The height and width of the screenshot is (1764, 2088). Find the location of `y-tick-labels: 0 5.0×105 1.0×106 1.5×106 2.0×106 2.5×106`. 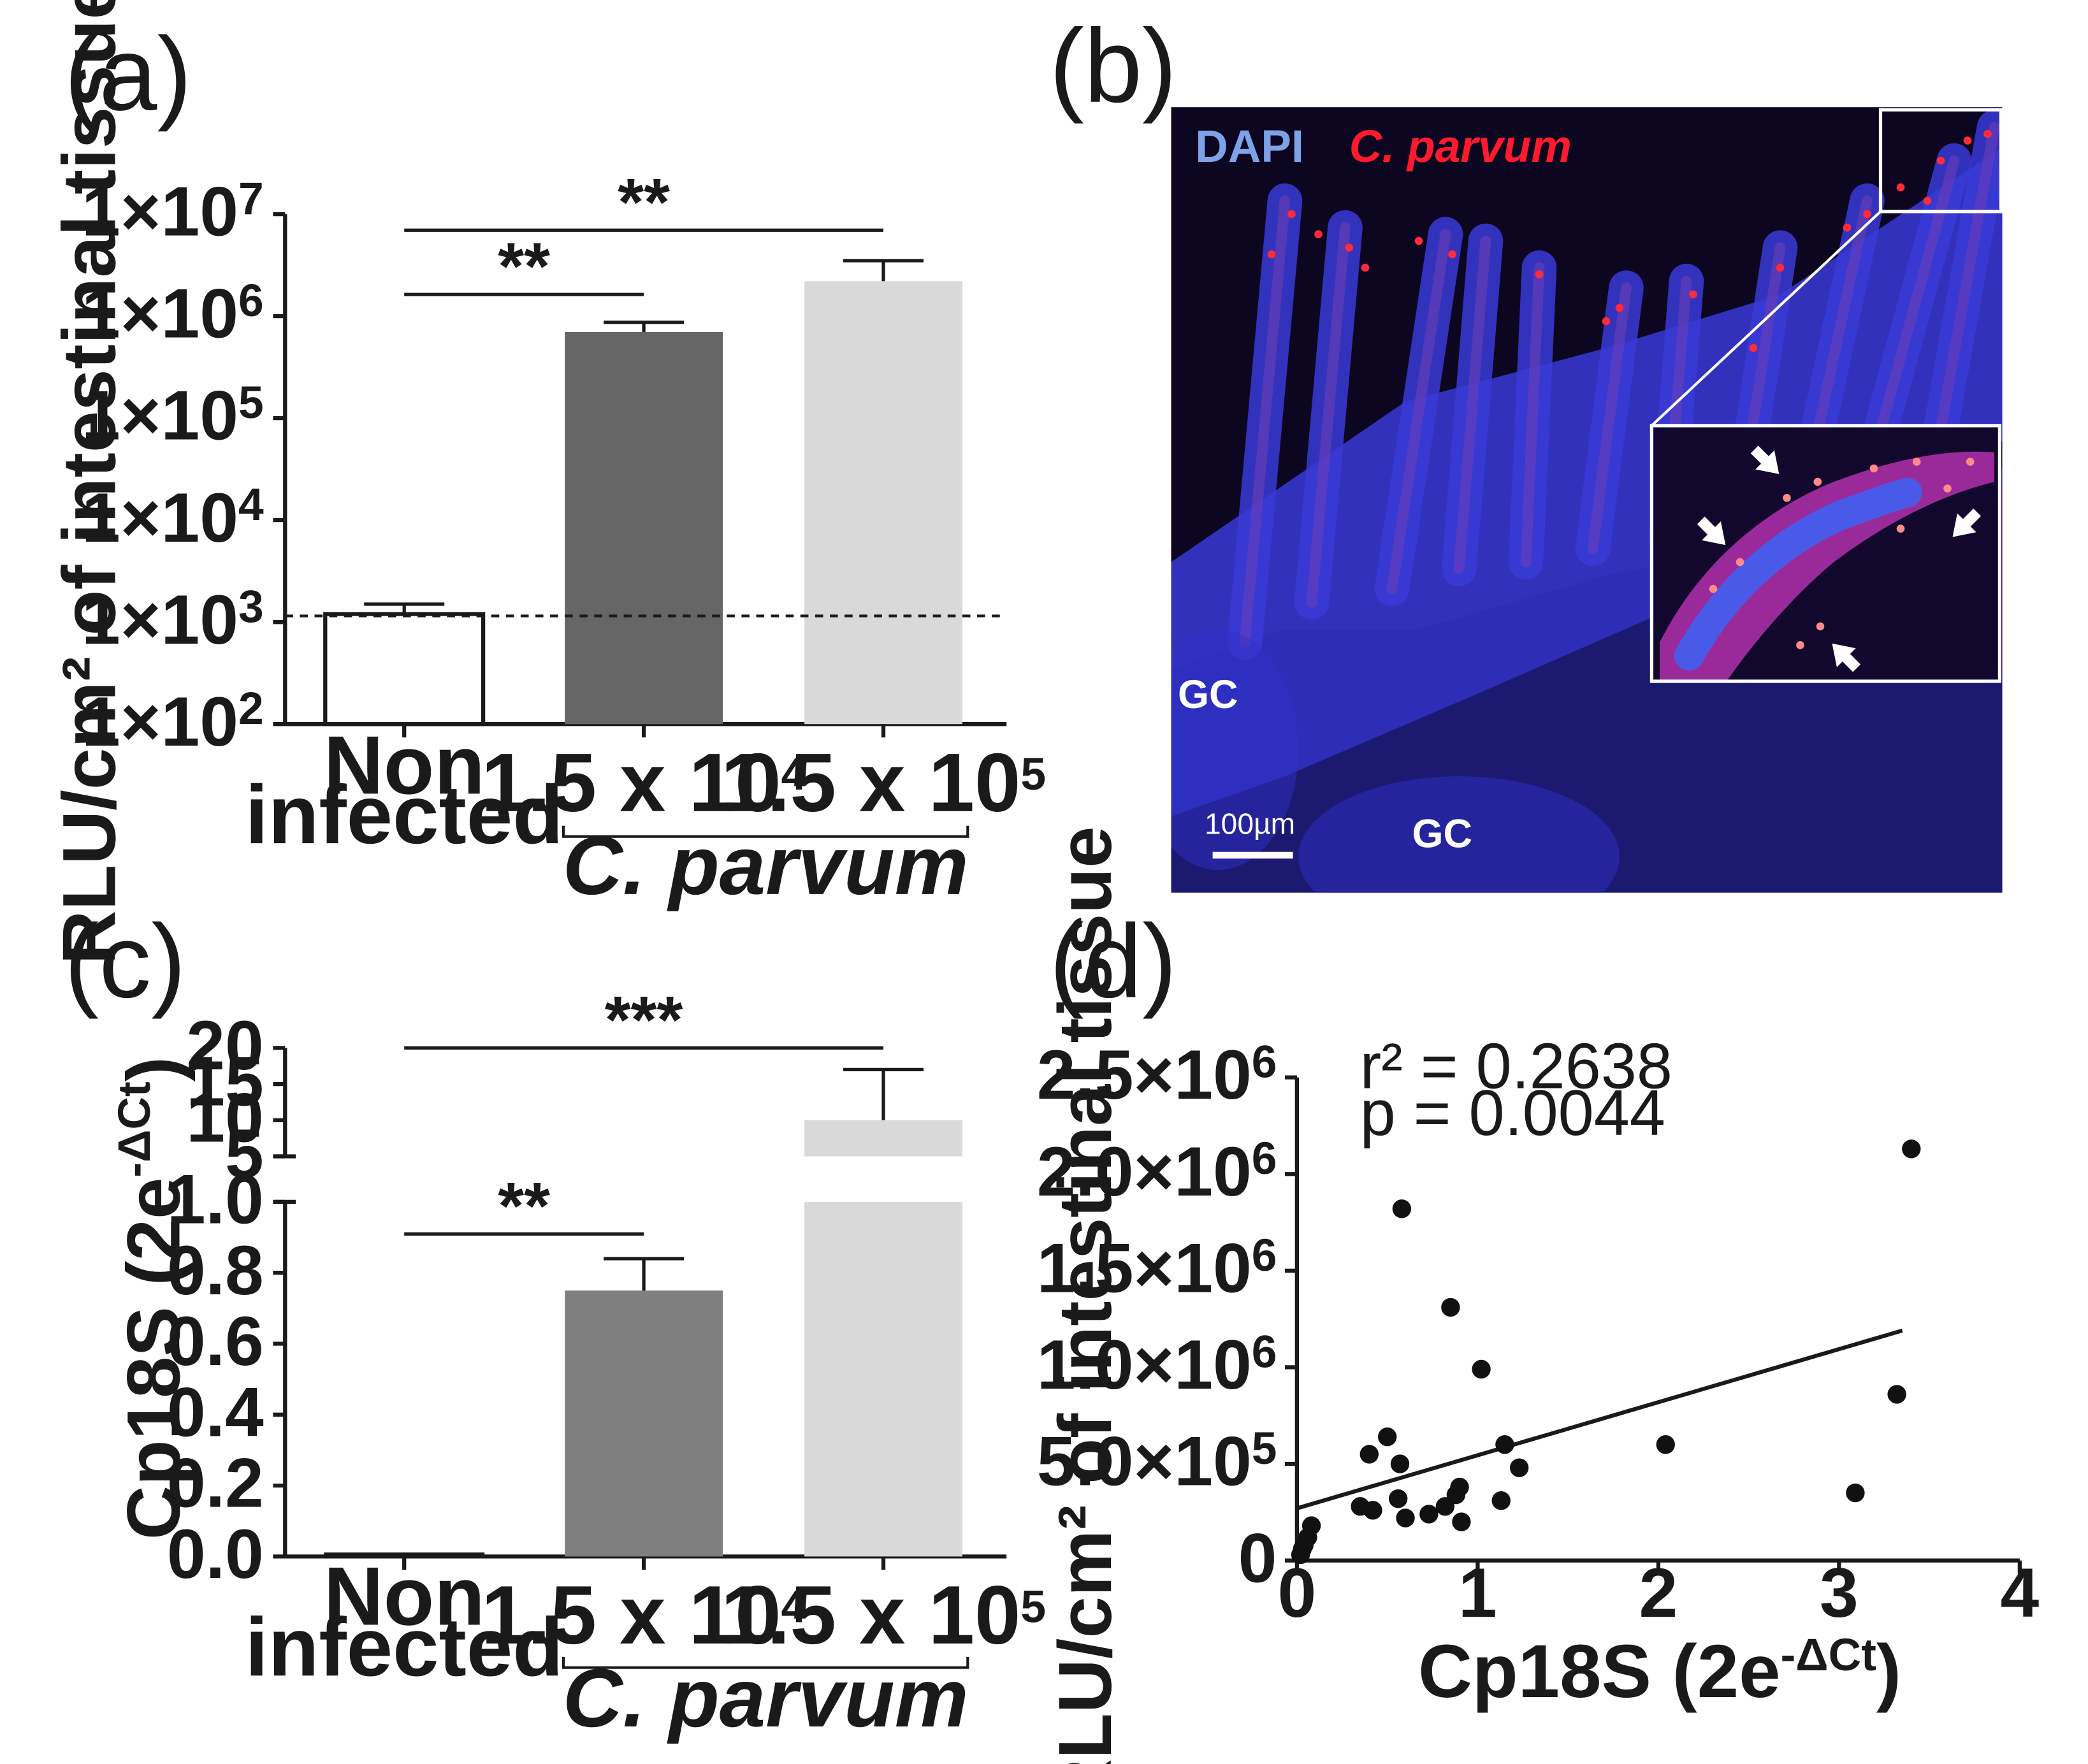

y-tick-labels: 0 5.0×105 1.0×106 1.5×106 2.0×106 2.5×106 is located at coordinates (1167, 1316).